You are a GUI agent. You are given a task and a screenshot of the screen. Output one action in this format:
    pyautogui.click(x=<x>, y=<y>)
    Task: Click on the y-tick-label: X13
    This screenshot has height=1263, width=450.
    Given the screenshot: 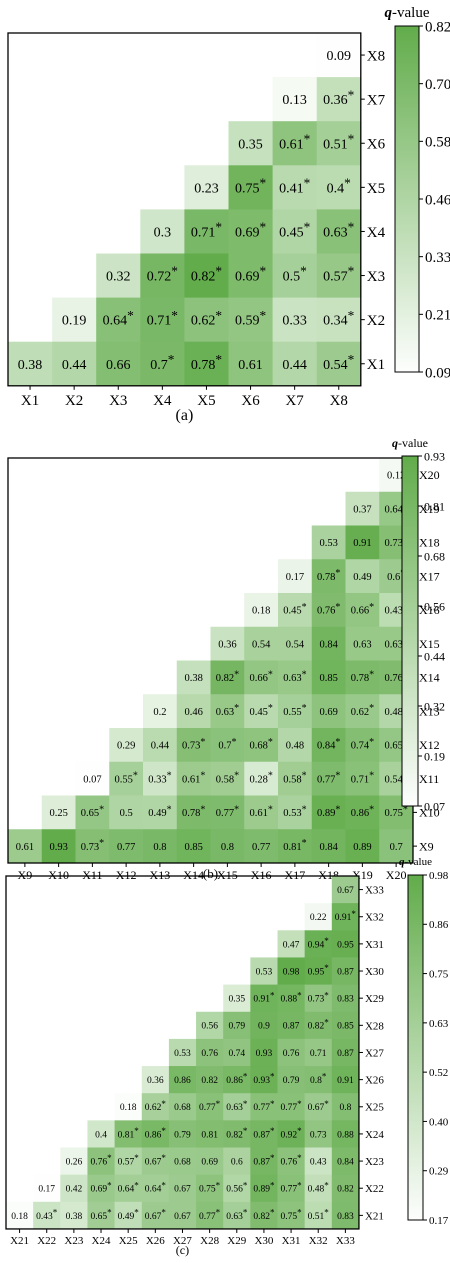 What is the action you would take?
    pyautogui.click(x=429, y=711)
    